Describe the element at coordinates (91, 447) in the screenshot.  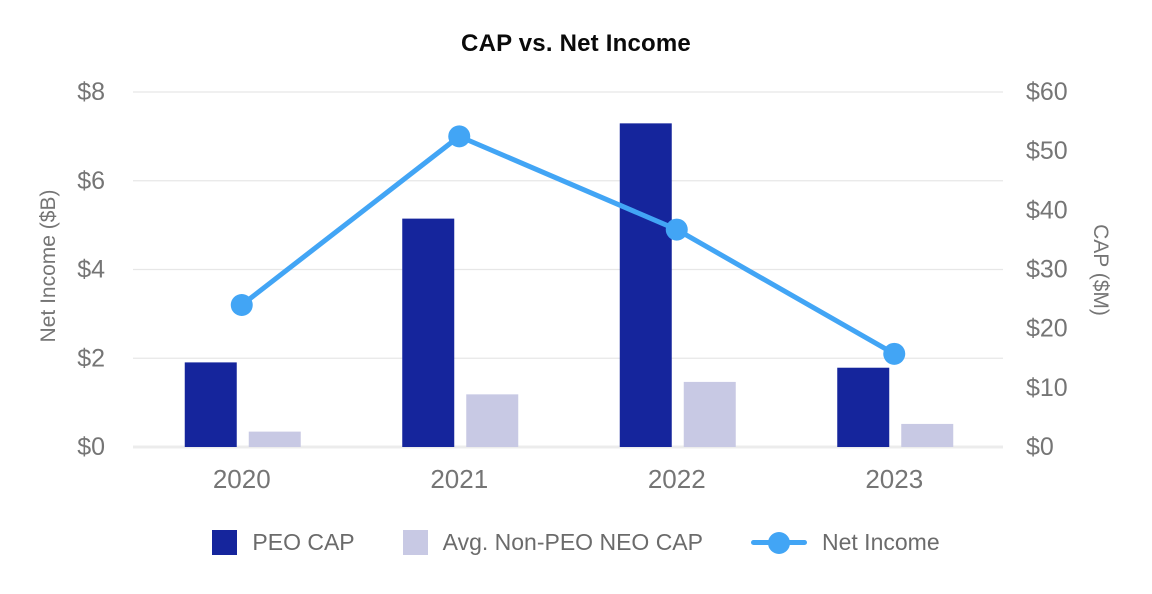
I see `left-axis-tick-label: $0` at that location.